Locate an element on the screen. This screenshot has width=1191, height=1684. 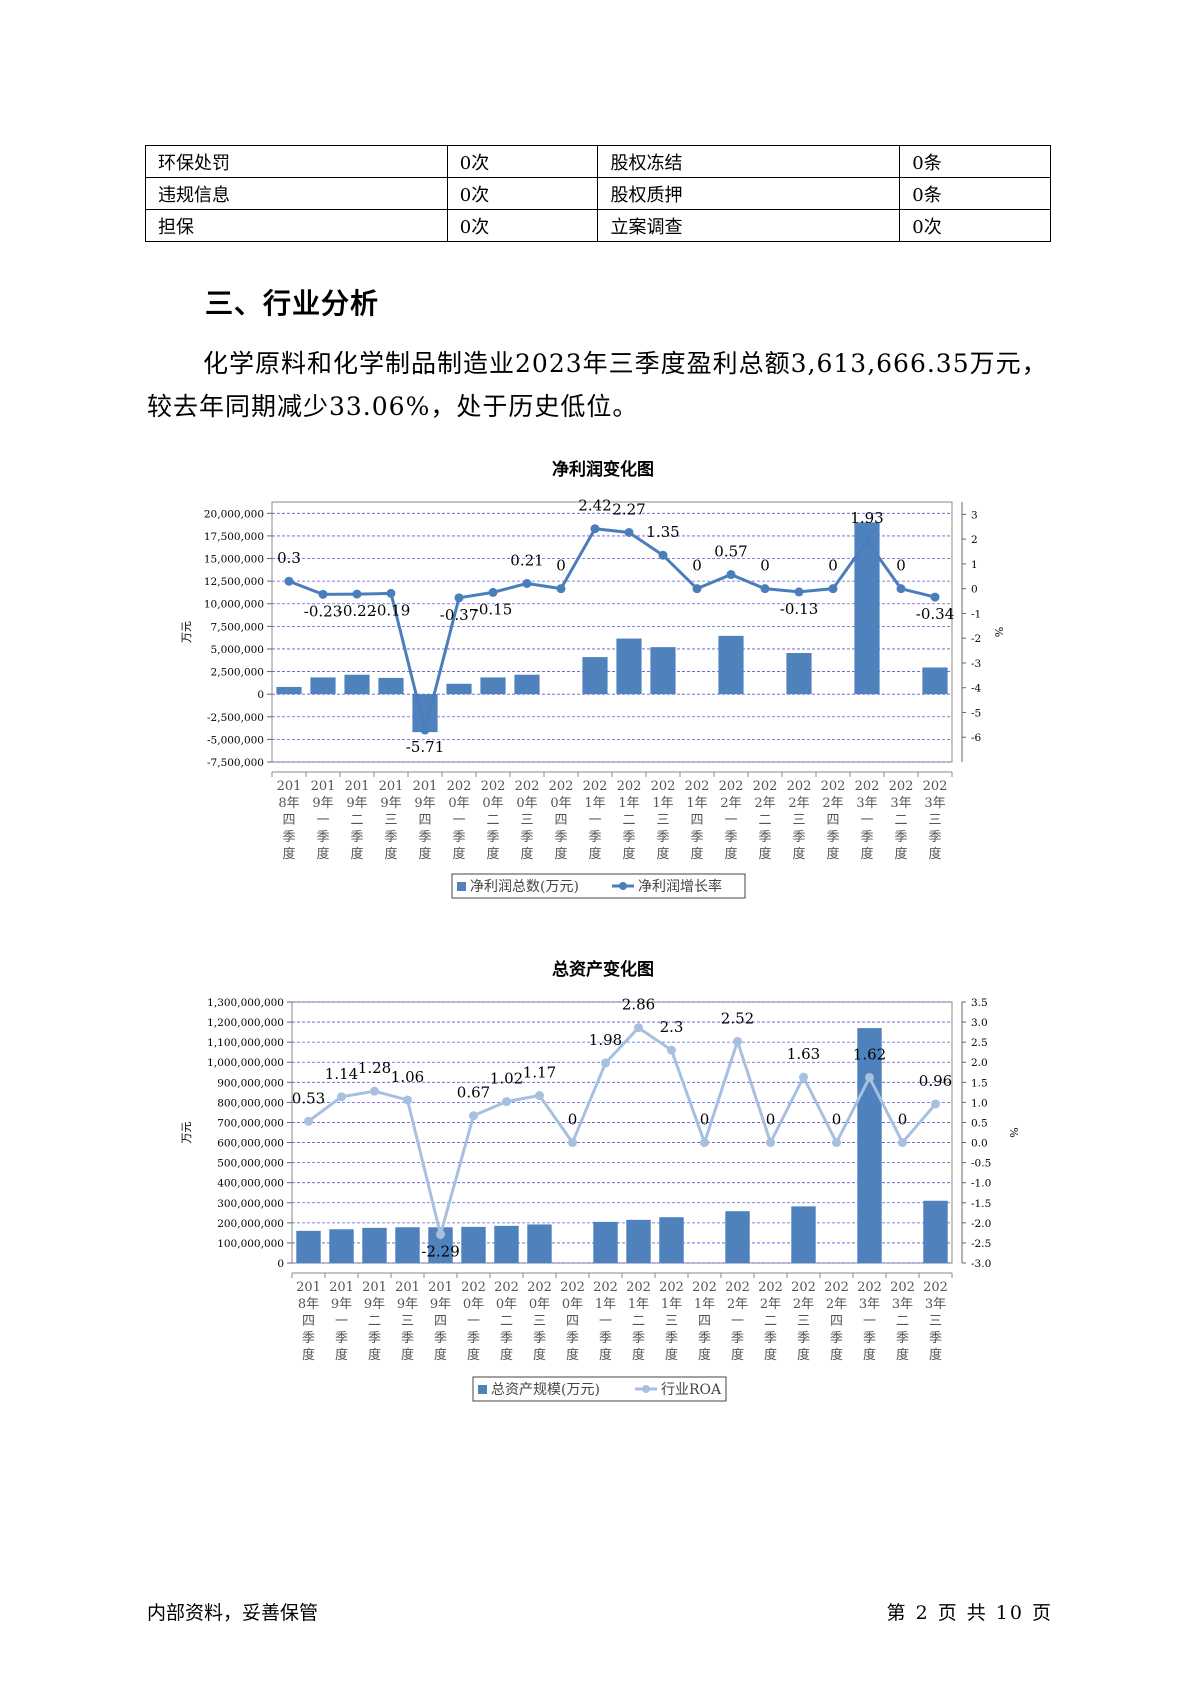
data-label: 0.53 is located at coordinates (308, 1098).